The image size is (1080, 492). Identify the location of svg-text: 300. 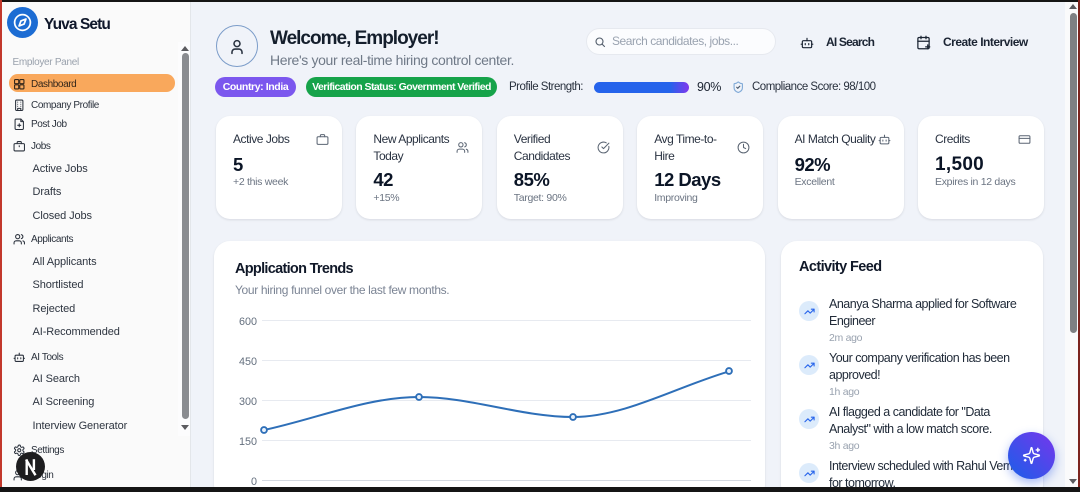
(248, 402).